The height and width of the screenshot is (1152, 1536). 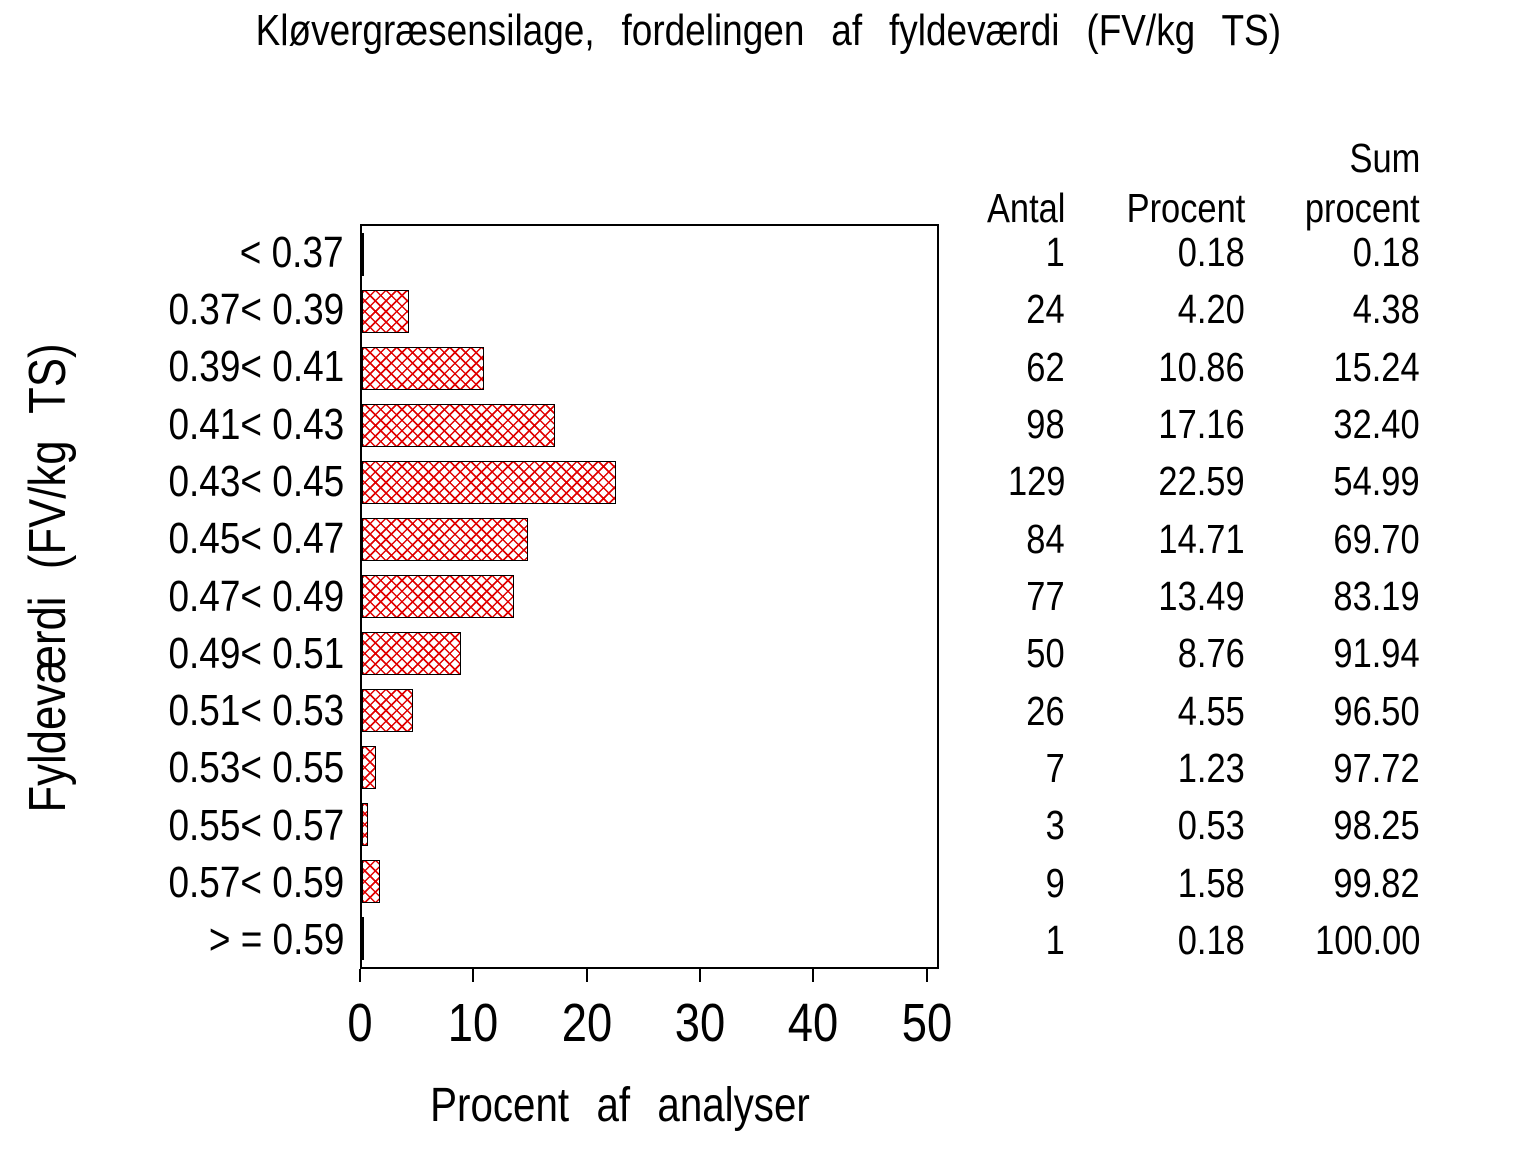 What do you see at coordinates (1332, 825) in the screenshot?
I see `table-cell: 98.25` at bounding box center [1332, 825].